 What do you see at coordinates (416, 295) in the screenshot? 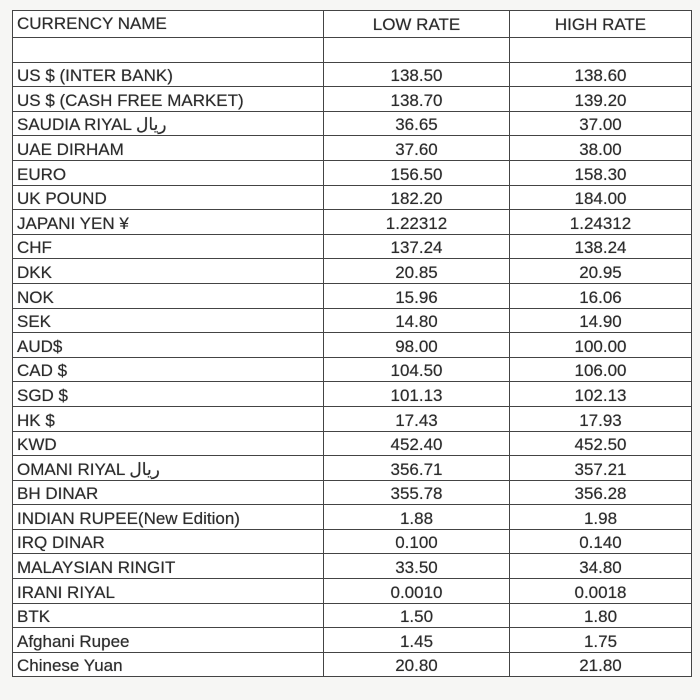
I see `low-rate-cell: 15.96` at bounding box center [416, 295].